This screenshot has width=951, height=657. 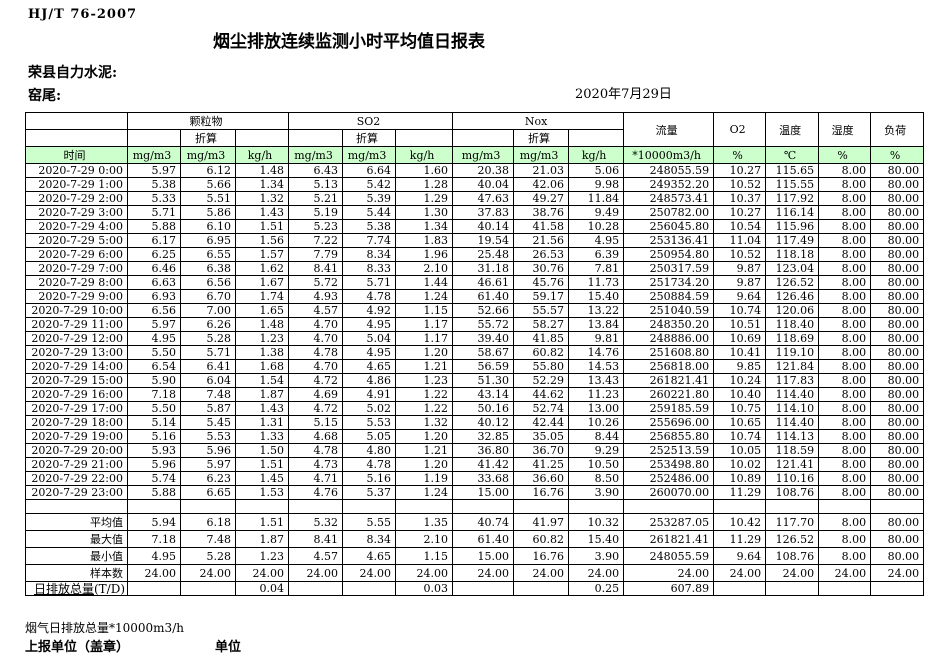 I want to click on cell-flow: 261821.41, so click(x=669, y=539).